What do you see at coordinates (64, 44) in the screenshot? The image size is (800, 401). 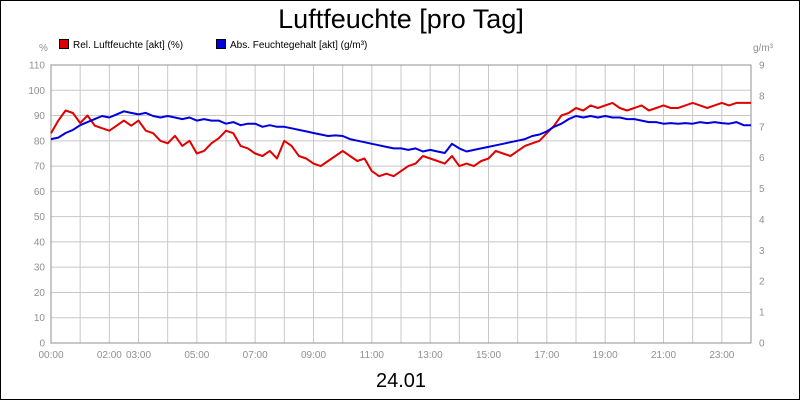 I see `legend-swatch-red` at bounding box center [64, 44].